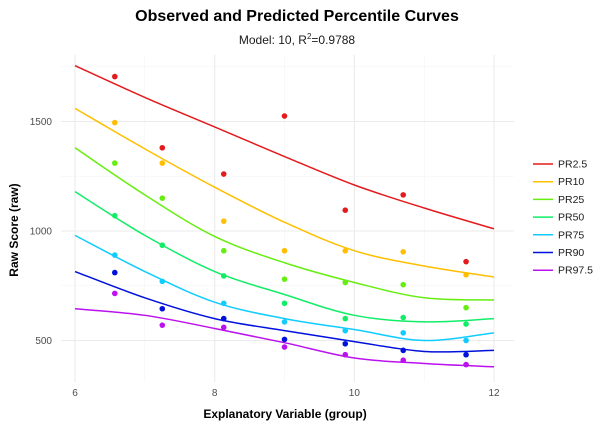 Image resolution: width=600 pixels, height=428 pixels. What do you see at coordinates (571, 200) in the screenshot?
I see `legend-label: PR25` at bounding box center [571, 200].